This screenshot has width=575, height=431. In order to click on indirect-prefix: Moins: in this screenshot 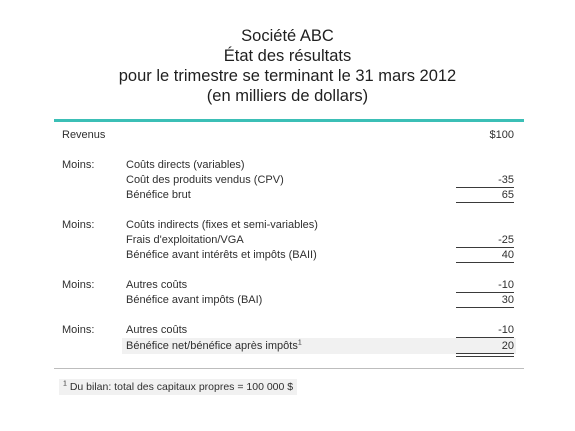, I will do `click(78, 225)`.